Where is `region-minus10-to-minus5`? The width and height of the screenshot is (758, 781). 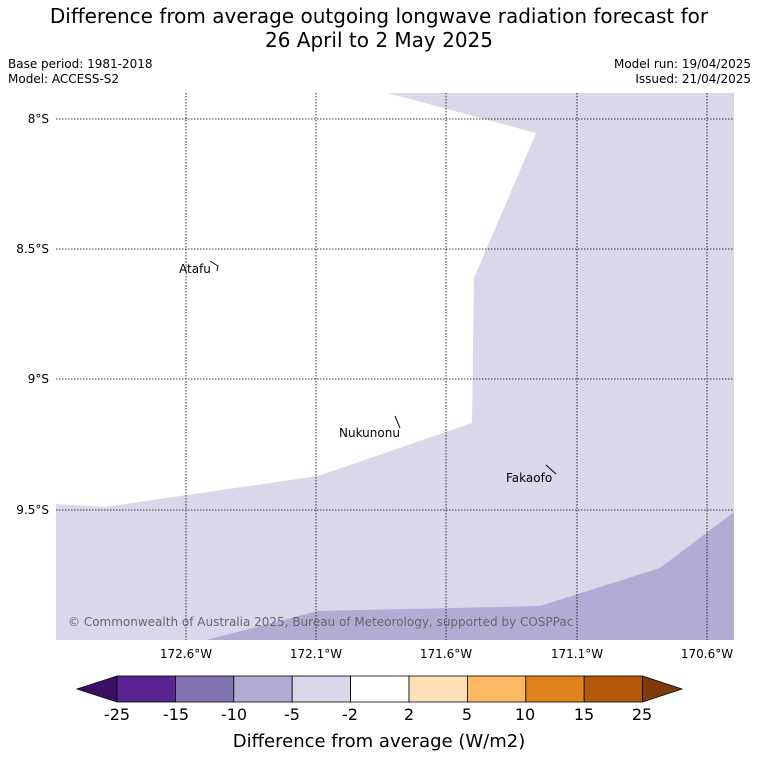 region-minus10-to-minus5 is located at coordinates (470, 576).